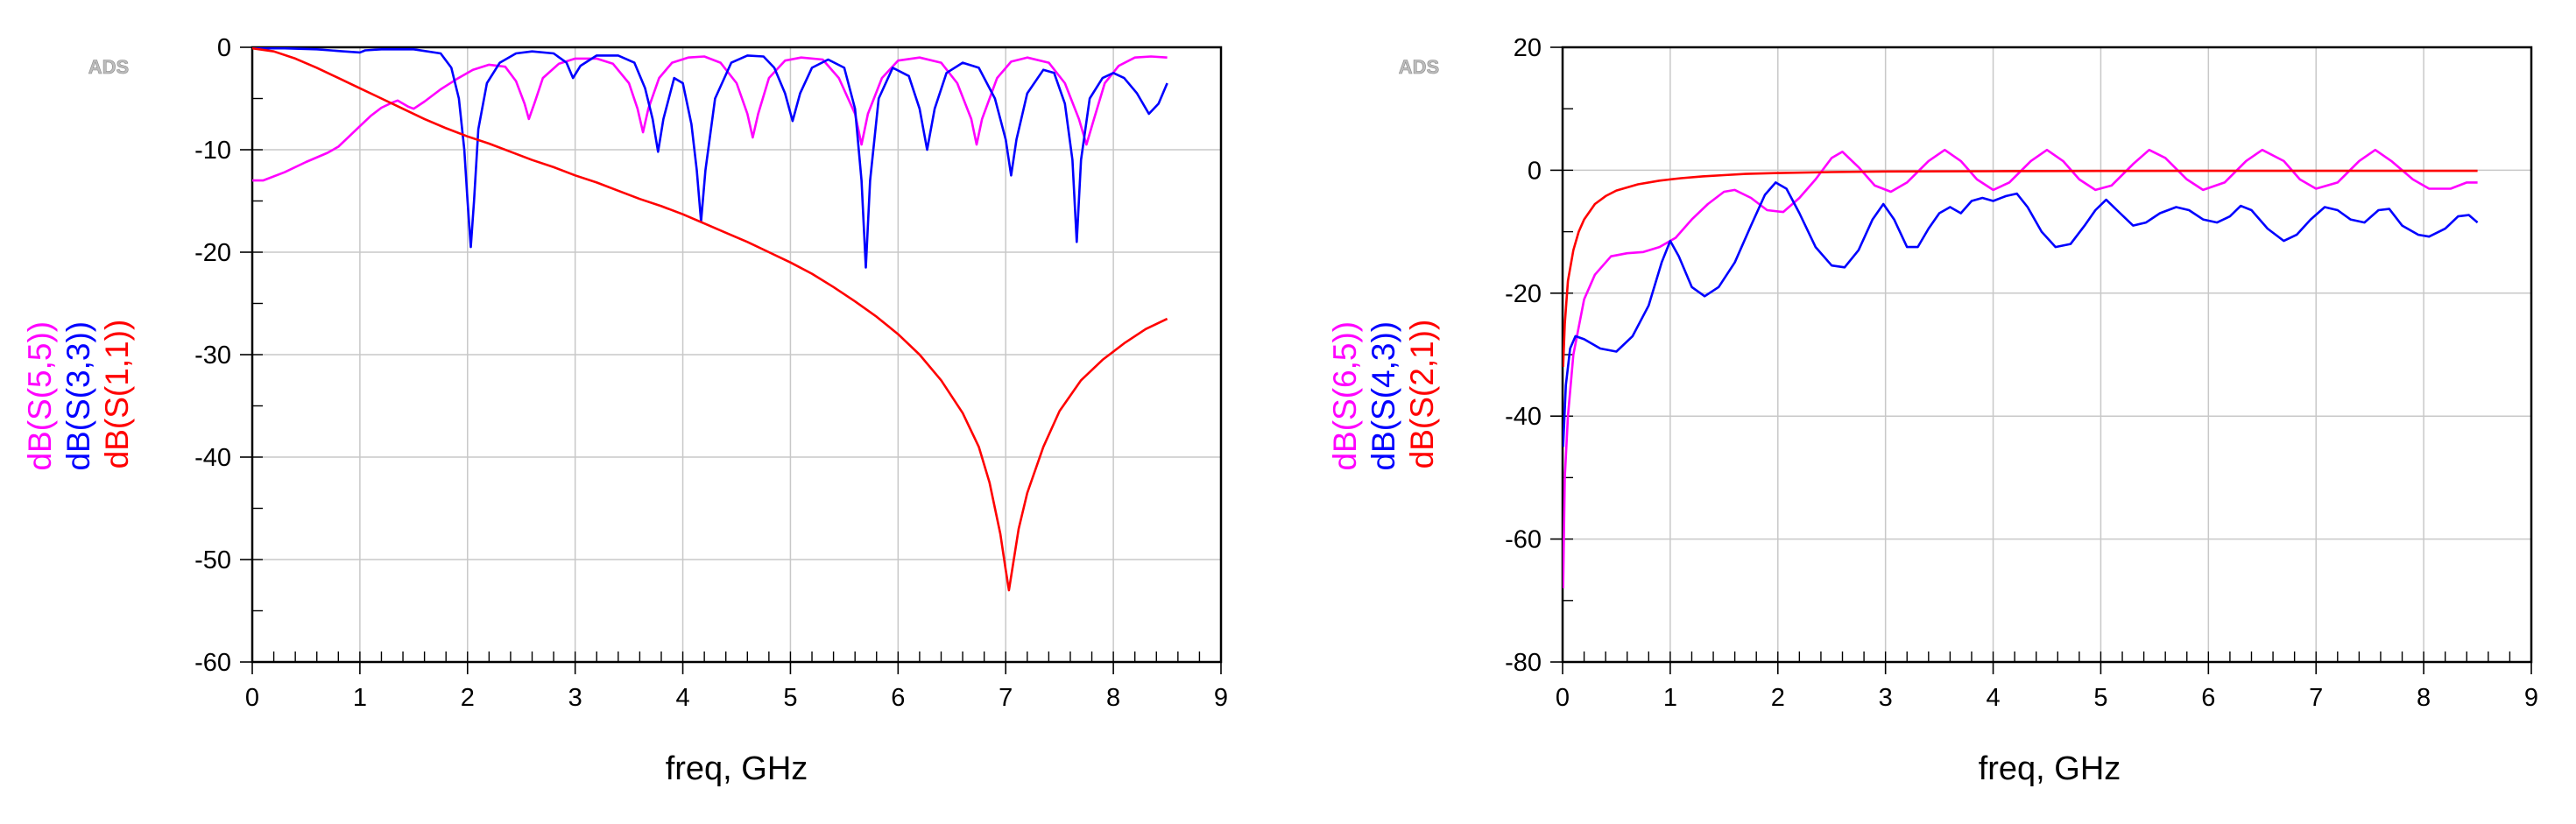 This screenshot has width=2576, height=824. Describe the element at coordinates (40, 396) in the screenshot. I see `y-label-series-0: dB(S(5,5))` at that location.